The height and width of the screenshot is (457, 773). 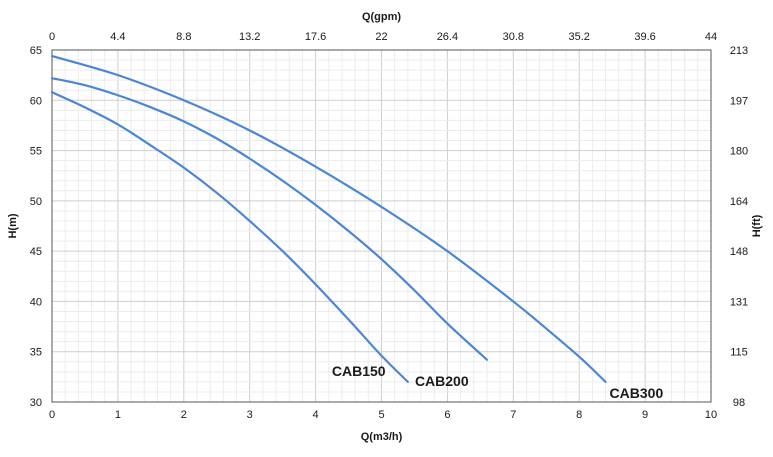 What do you see at coordinates (250, 415) in the screenshot?
I see `x-tick-label: 3` at bounding box center [250, 415].